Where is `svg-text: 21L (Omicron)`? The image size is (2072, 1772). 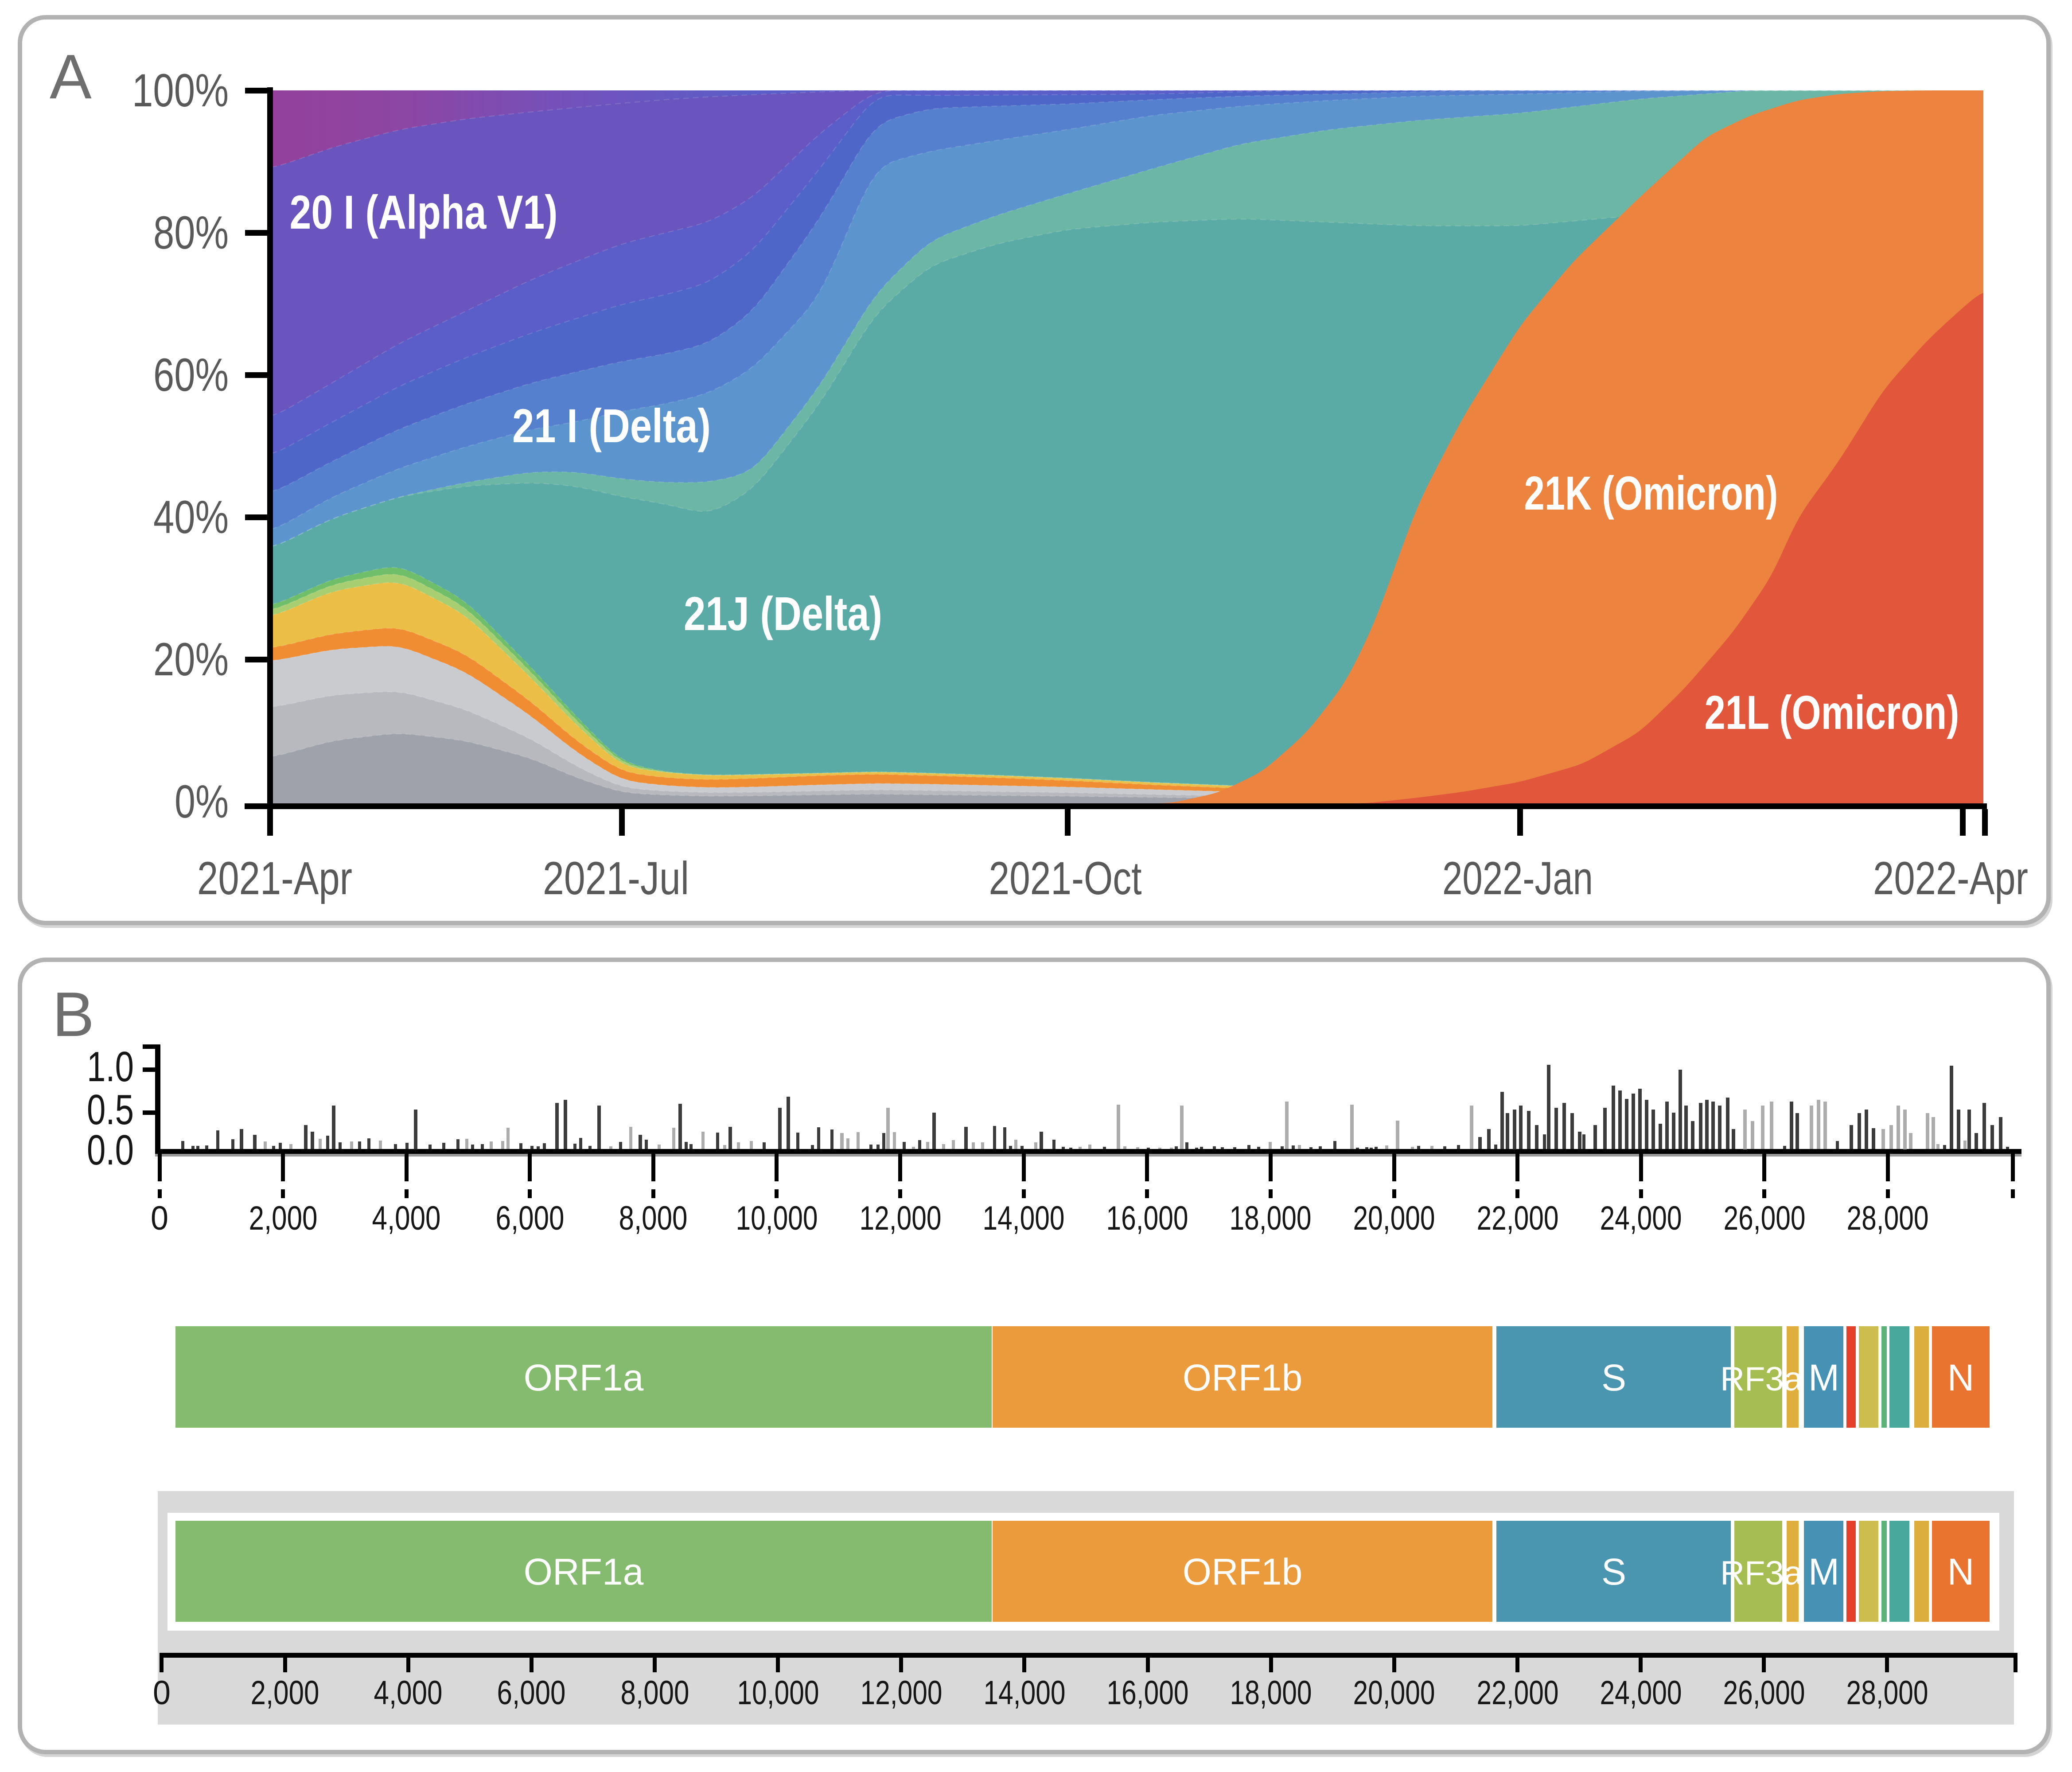
svg-text: 21L (Omicron) is located at coordinates (1832, 712).